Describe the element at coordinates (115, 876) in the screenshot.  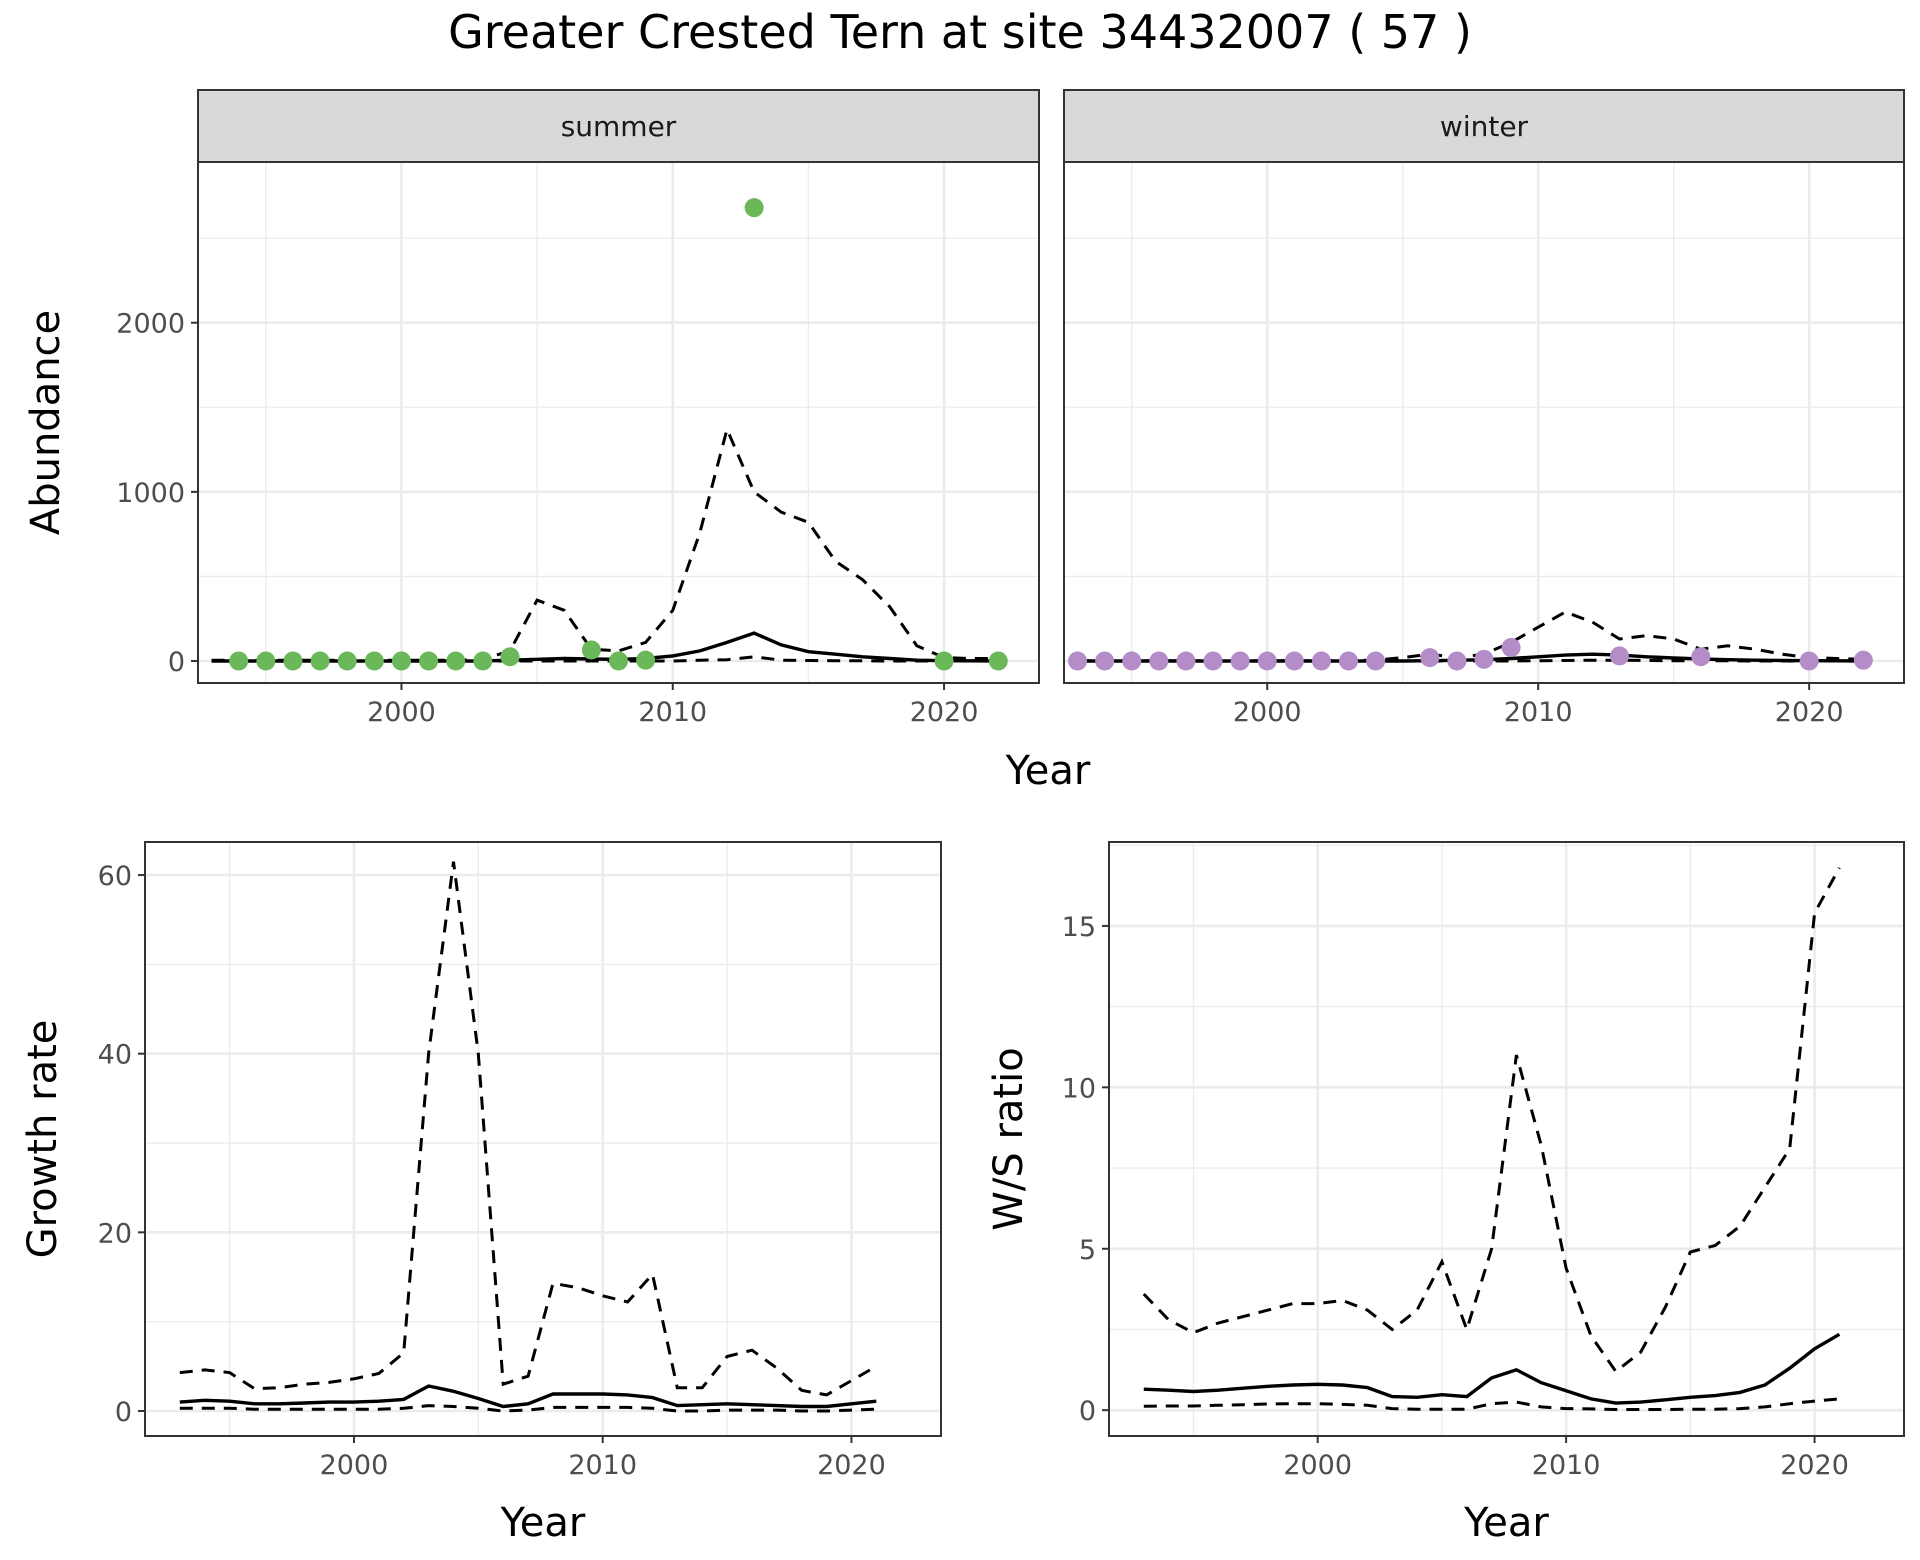
I see `y-tick-label: 60` at that location.